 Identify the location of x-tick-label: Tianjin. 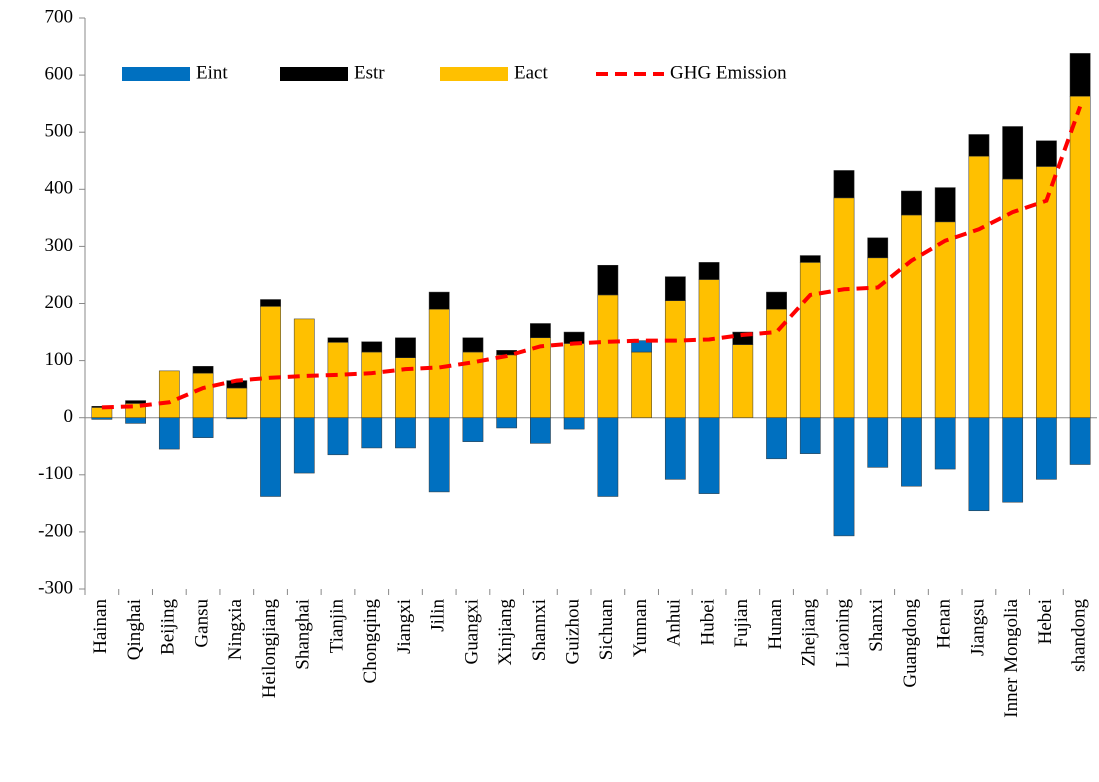
(336, 626).